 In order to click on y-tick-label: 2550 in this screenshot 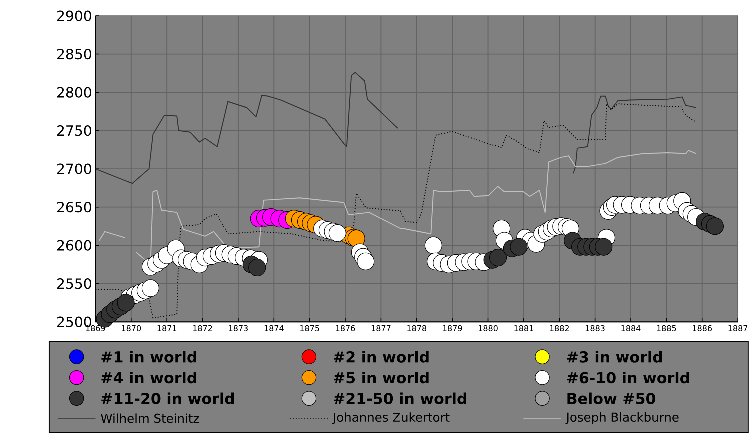, I will do `click(75, 284)`.